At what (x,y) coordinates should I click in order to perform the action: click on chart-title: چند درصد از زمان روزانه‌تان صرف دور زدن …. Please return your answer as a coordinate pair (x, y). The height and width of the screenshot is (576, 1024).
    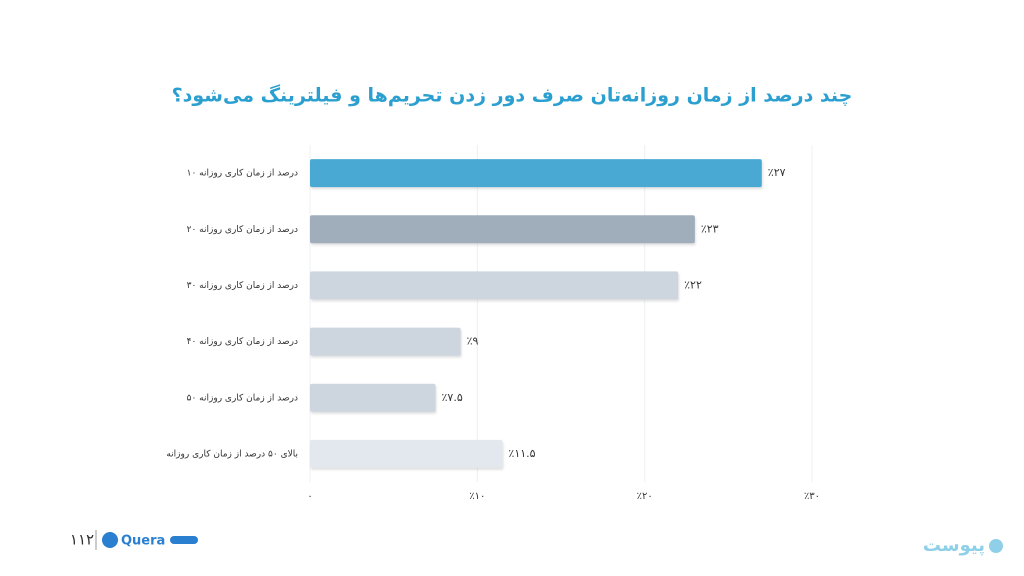
    Looking at the image, I should click on (512, 95).